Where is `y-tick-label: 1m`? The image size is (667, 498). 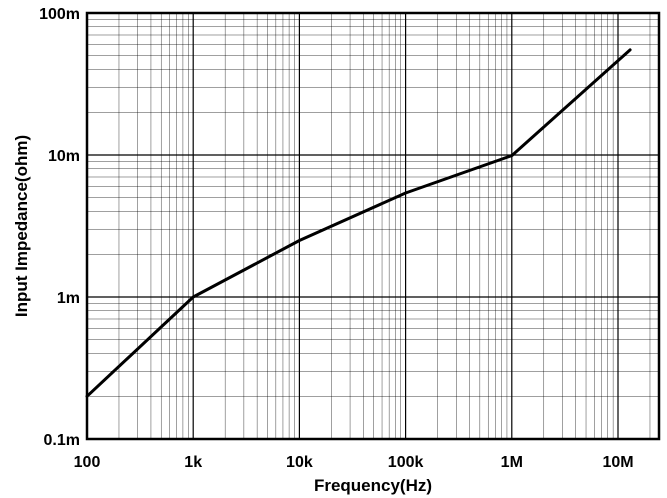
y-tick-label: 1m is located at coordinates (68, 298).